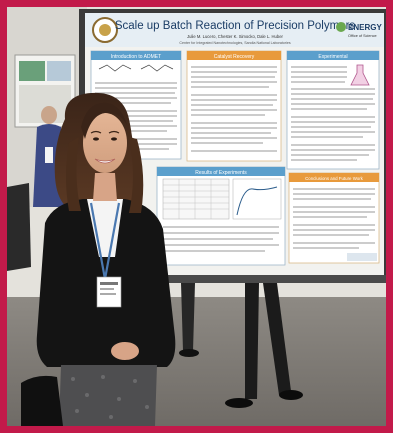 The width and height of the screenshot is (393, 433). What do you see at coordinates (360, 75) in the screenshot?
I see `flask-icon` at bounding box center [360, 75].